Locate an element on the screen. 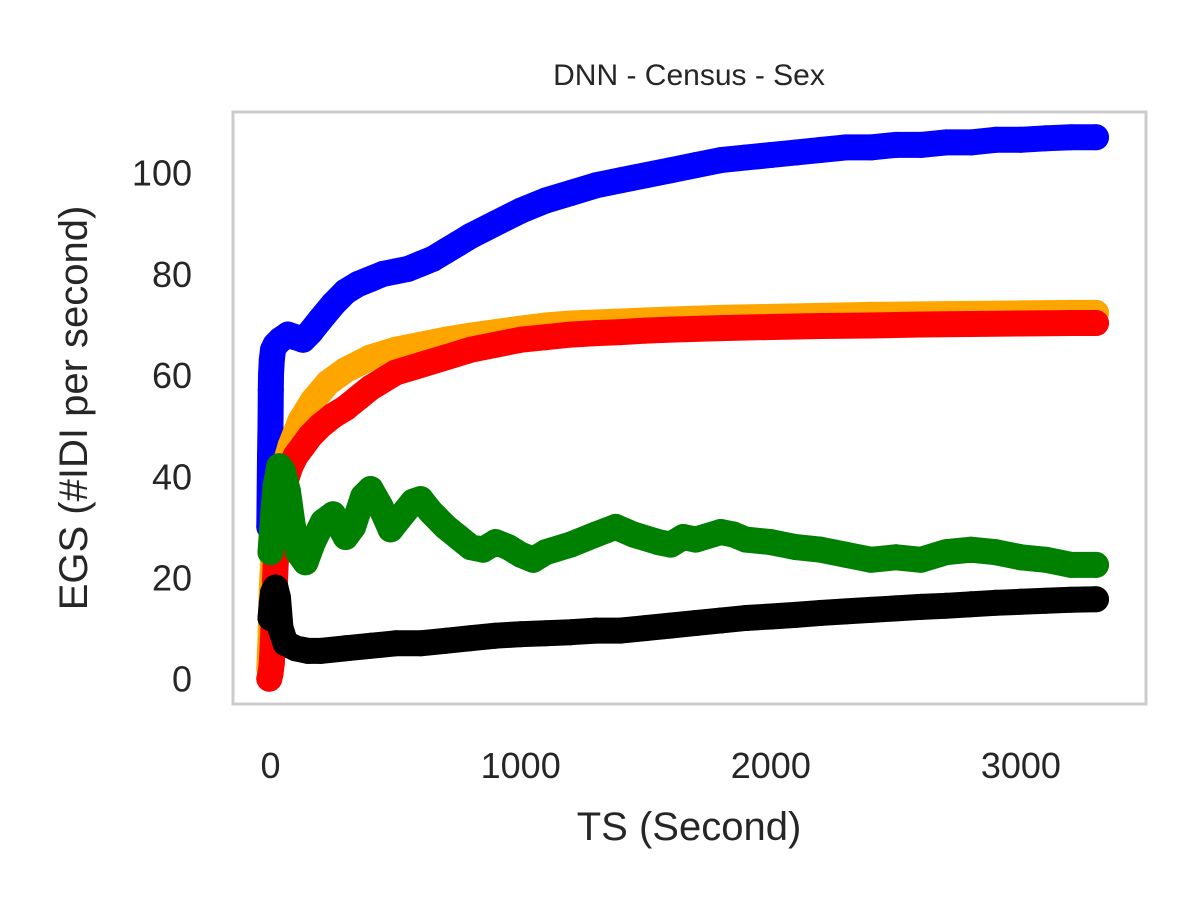 This screenshot has width=1200, height=900. y-tick-label-4: 80 is located at coordinates (172, 274).